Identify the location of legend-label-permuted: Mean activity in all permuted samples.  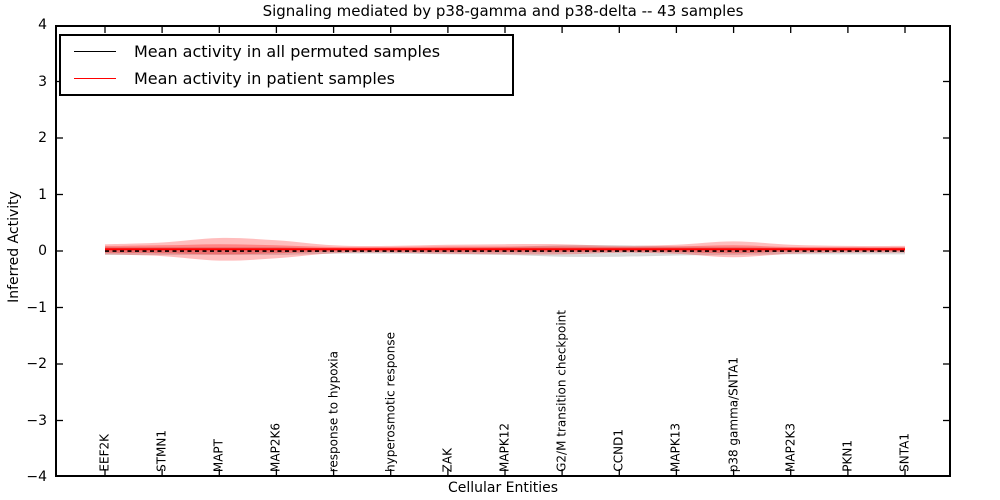
(287, 51).